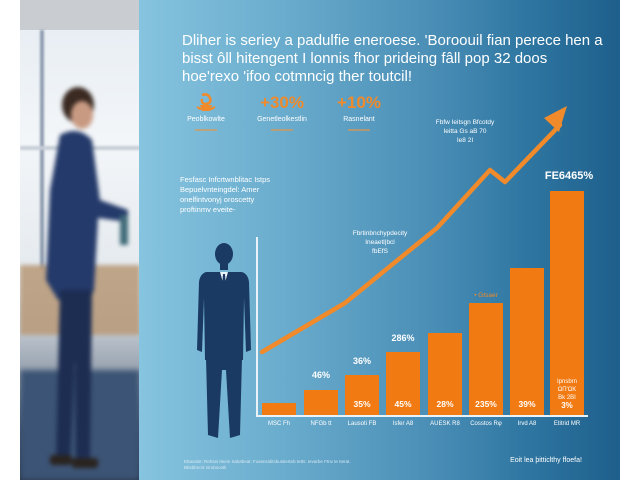 This screenshot has height=480, width=640. I want to click on stat-label: Rasnelant, so click(359, 119).